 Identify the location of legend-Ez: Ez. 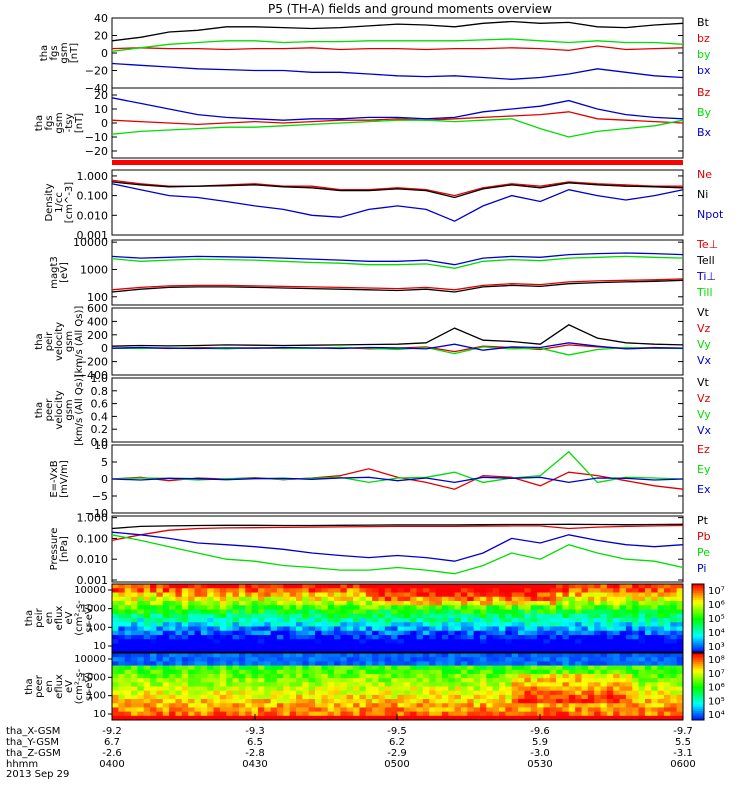
(703, 449).